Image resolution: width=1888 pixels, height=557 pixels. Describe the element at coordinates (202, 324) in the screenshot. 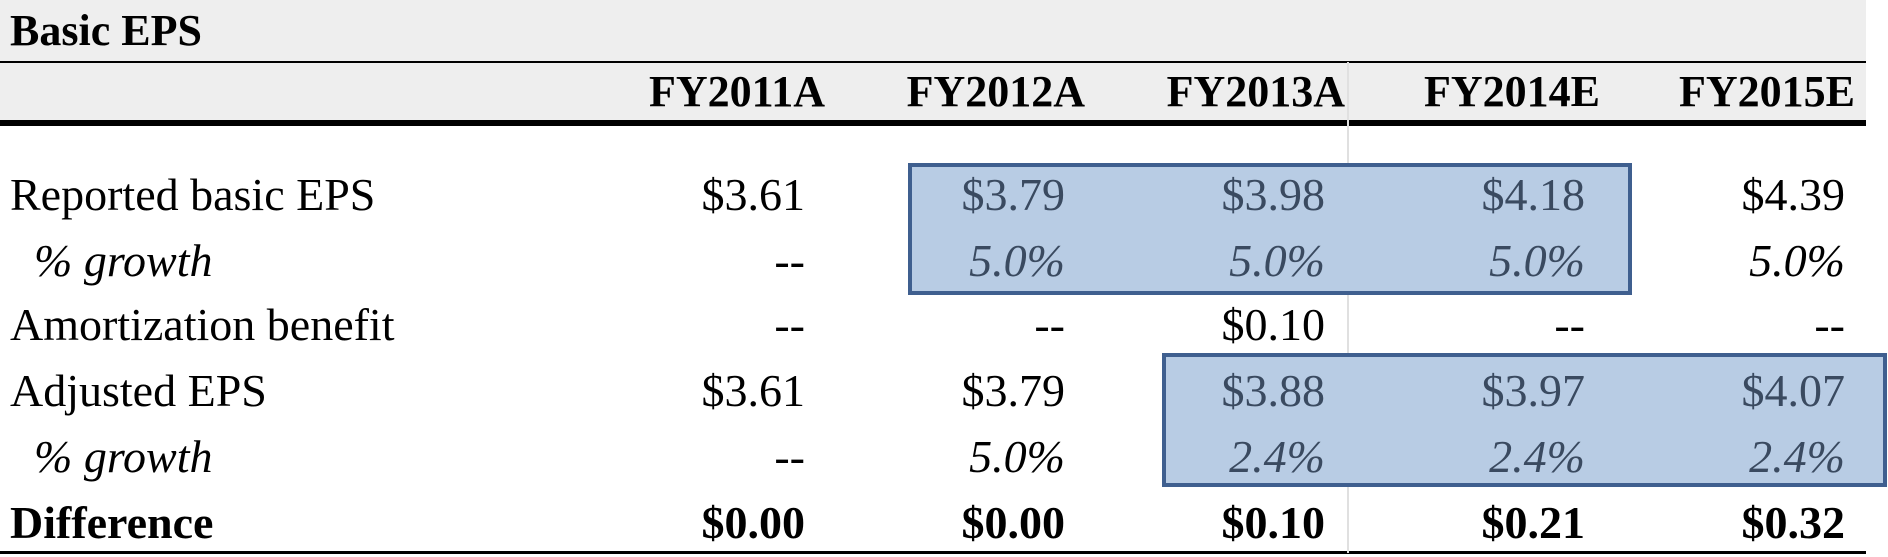

I see `row-label-amortization: Amortization benefit` at that location.